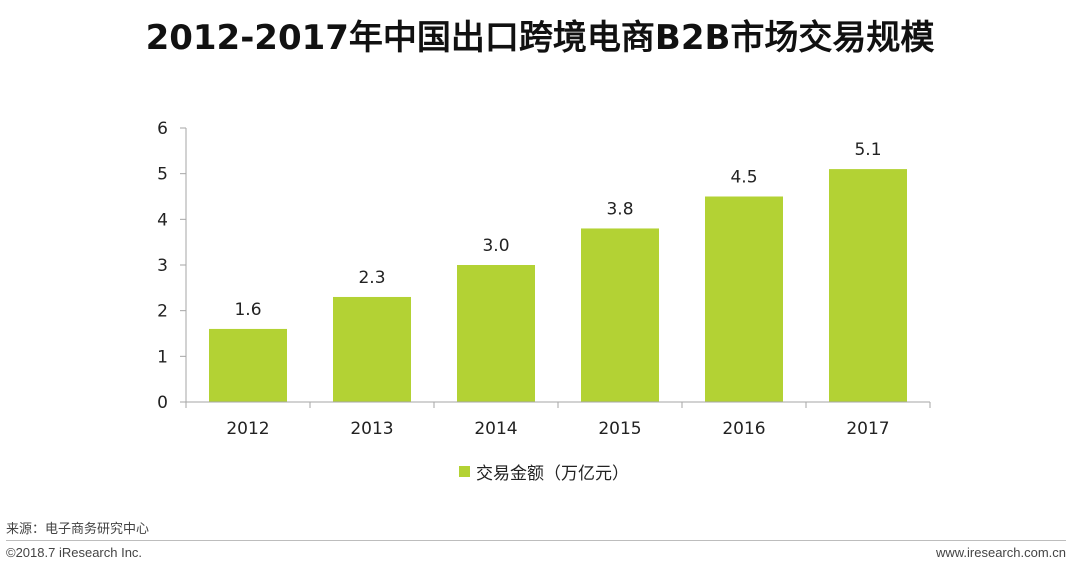 The width and height of the screenshot is (1080, 571). What do you see at coordinates (867, 150) in the screenshot?
I see `data-label-2017: 5.1` at bounding box center [867, 150].